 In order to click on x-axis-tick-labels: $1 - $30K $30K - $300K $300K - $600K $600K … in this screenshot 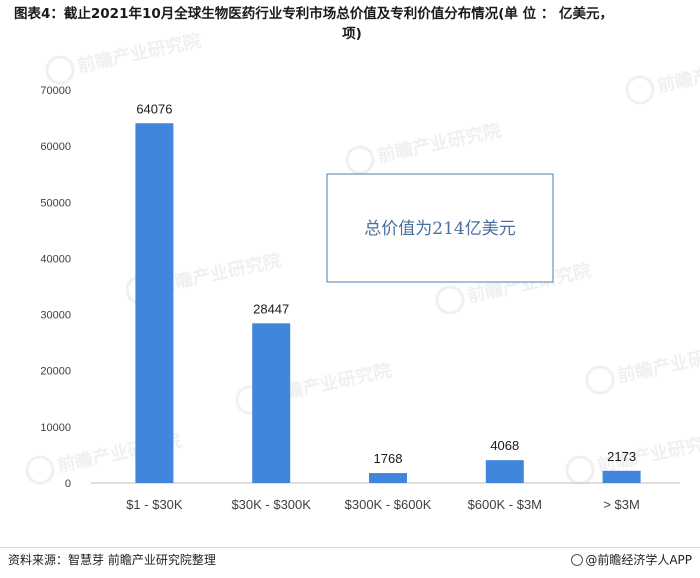, I will do `click(383, 504)`.